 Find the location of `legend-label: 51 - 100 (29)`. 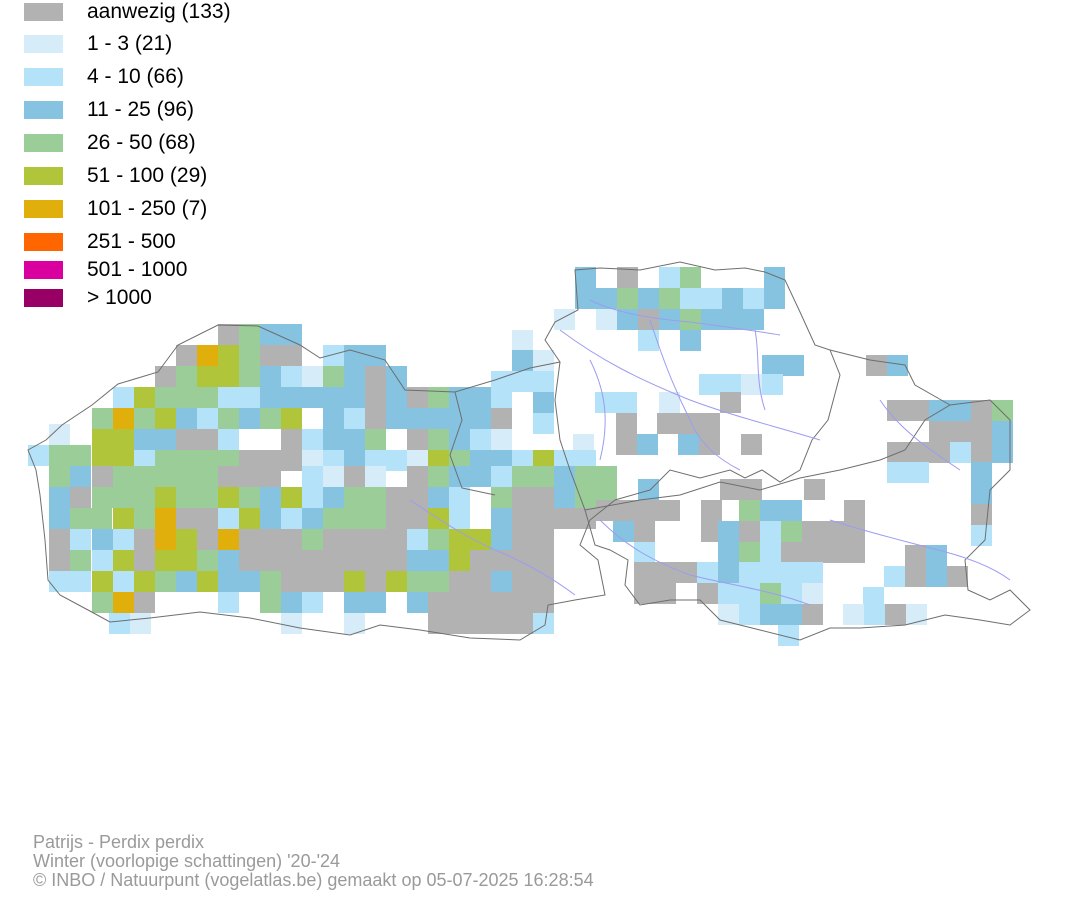

legend-label: 51 - 100 (29) is located at coordinates (147, 175).